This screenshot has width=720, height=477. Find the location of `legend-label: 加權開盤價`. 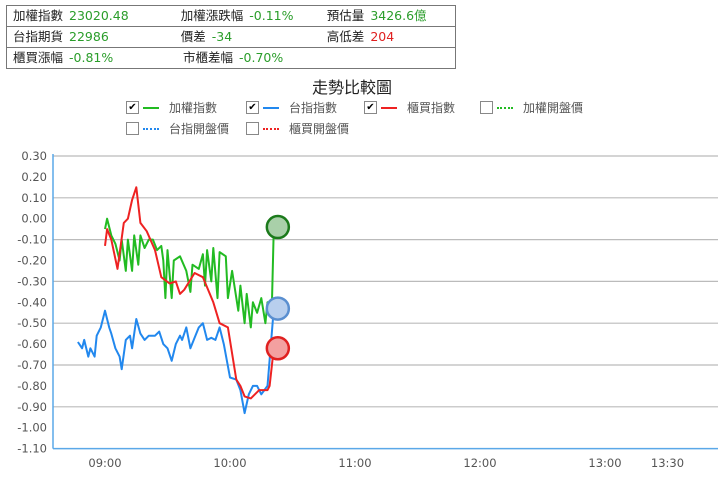

legend-label: 加權開盤價 is located at coordinates (553, 108).